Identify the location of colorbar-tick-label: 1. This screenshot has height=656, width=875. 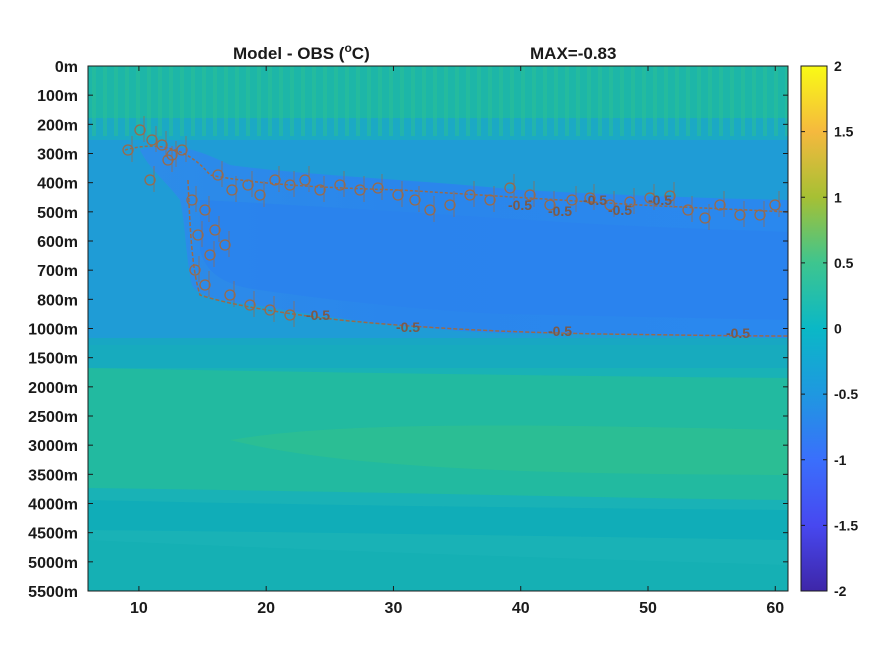
(838, 197).